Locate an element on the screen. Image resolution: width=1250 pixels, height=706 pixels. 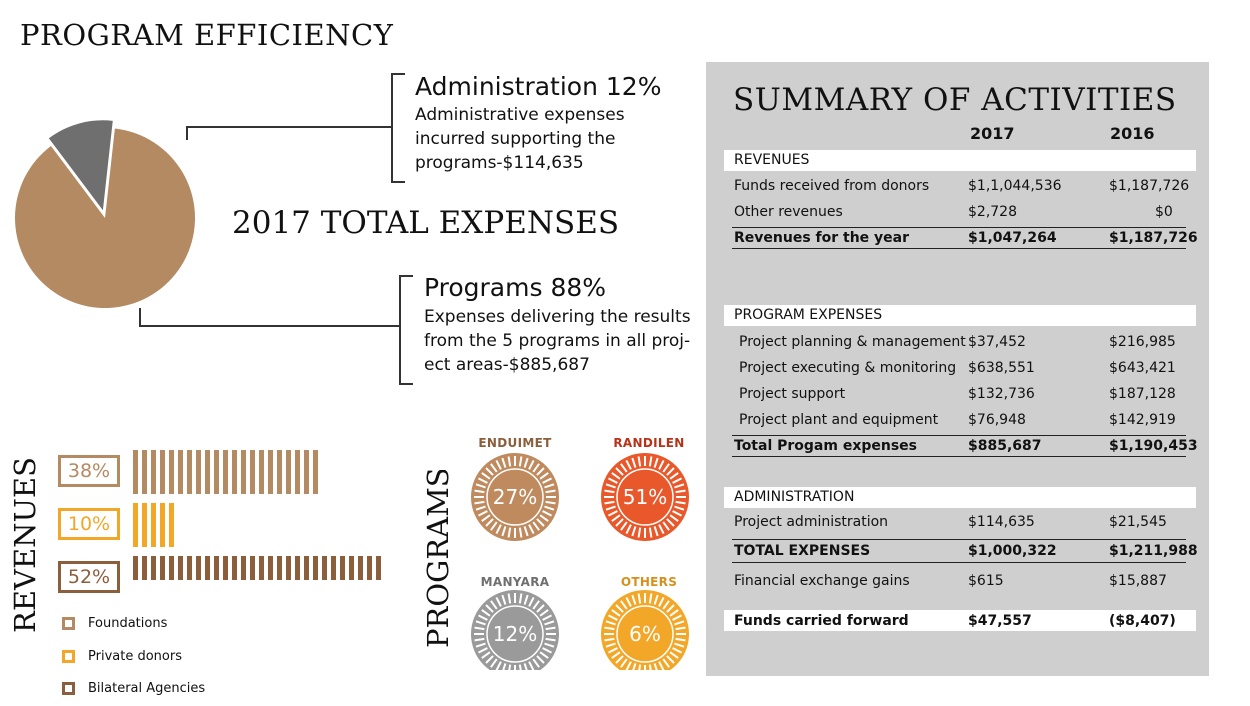
total-value-2016: $1,190,453 is located at coordinates (1153, 446).